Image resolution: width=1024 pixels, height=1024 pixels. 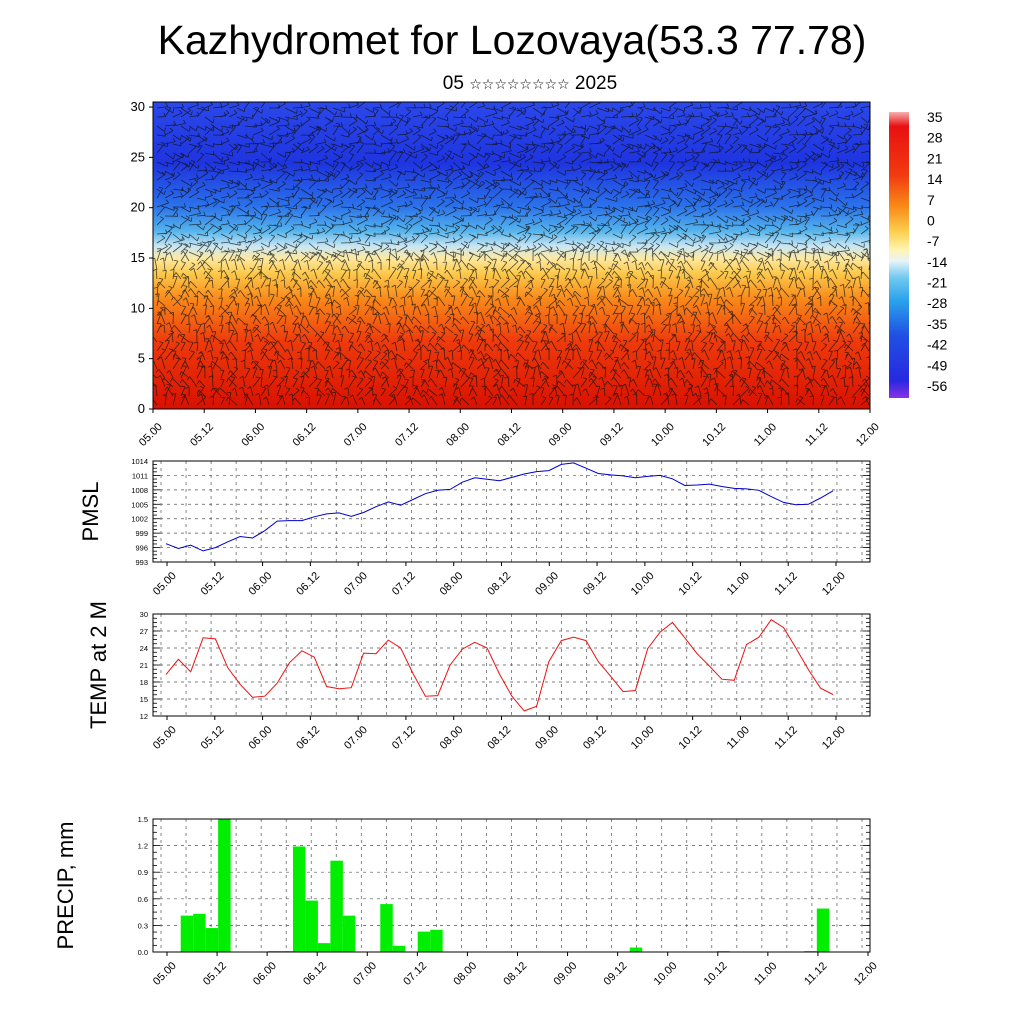 I want to click on cross-x-tick-label: 12.00, so click(x=868, y=435).